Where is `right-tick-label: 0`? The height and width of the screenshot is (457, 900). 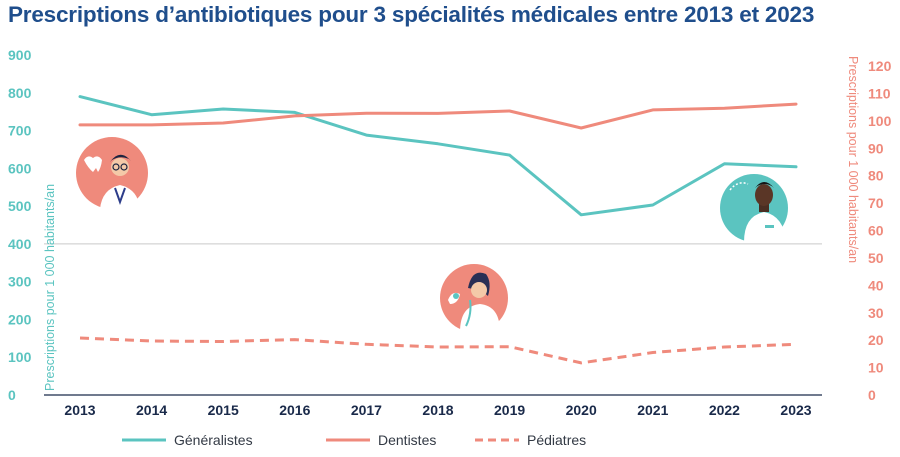
right-tick-label: 0 is located at coordinates (872, 395).